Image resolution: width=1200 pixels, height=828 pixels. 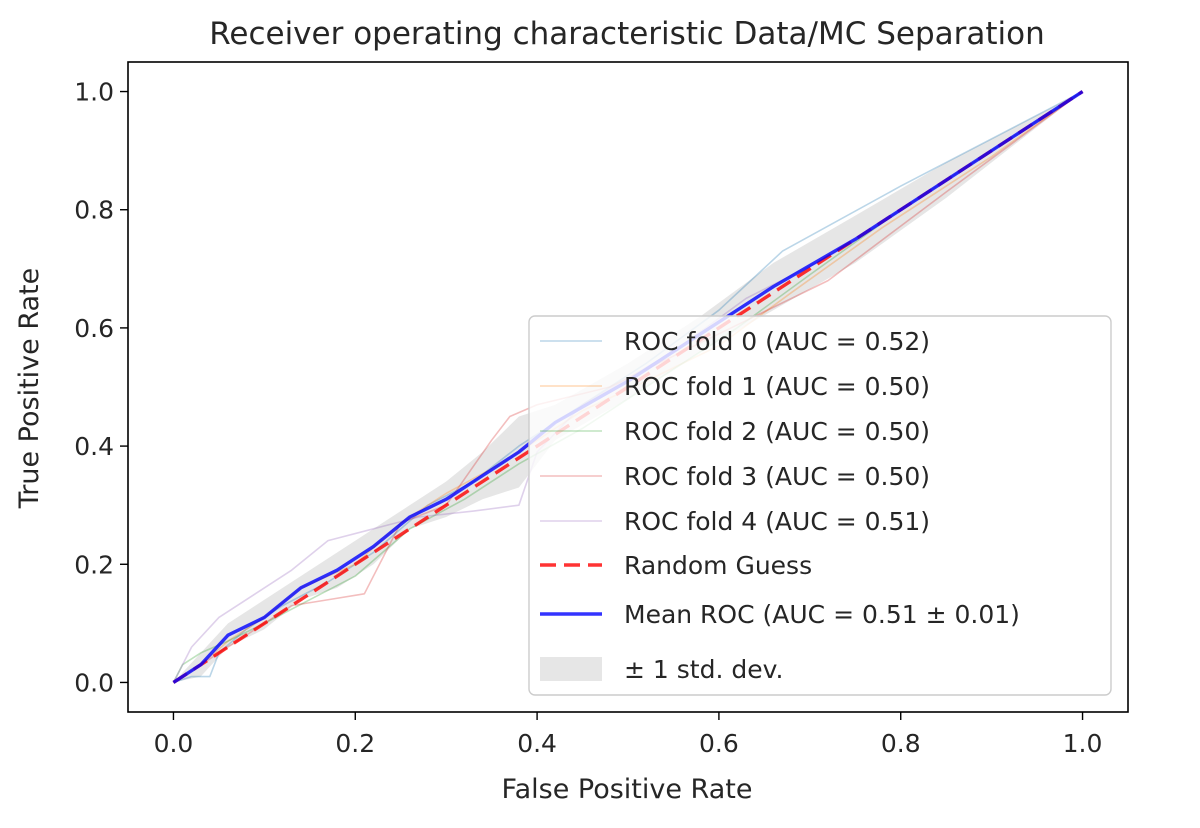 What do you see at coordinates (777, 476) in the screenshot?
I see `legend-label: ROC fold 3 (AUC = 0.50)` at bounding box center [777, 476].